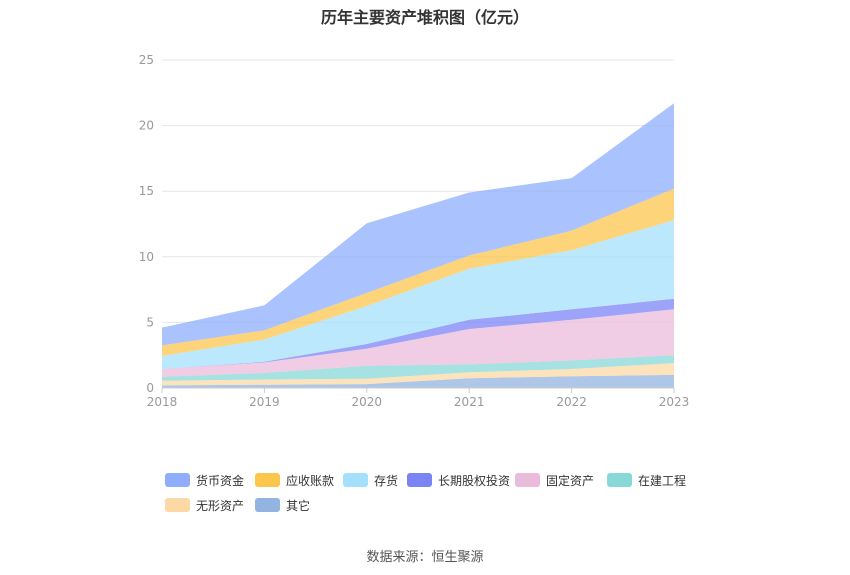 This screenshot has height=575, width=850. I want to click on legend-label: 存货, so click(386, 480).